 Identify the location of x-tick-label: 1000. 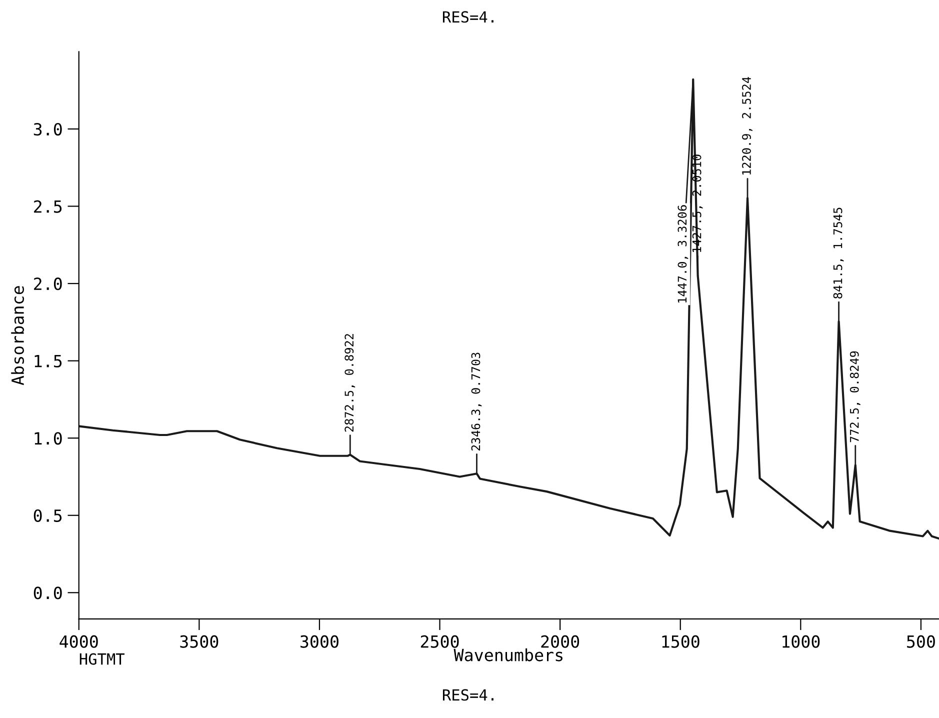
(801, 641).